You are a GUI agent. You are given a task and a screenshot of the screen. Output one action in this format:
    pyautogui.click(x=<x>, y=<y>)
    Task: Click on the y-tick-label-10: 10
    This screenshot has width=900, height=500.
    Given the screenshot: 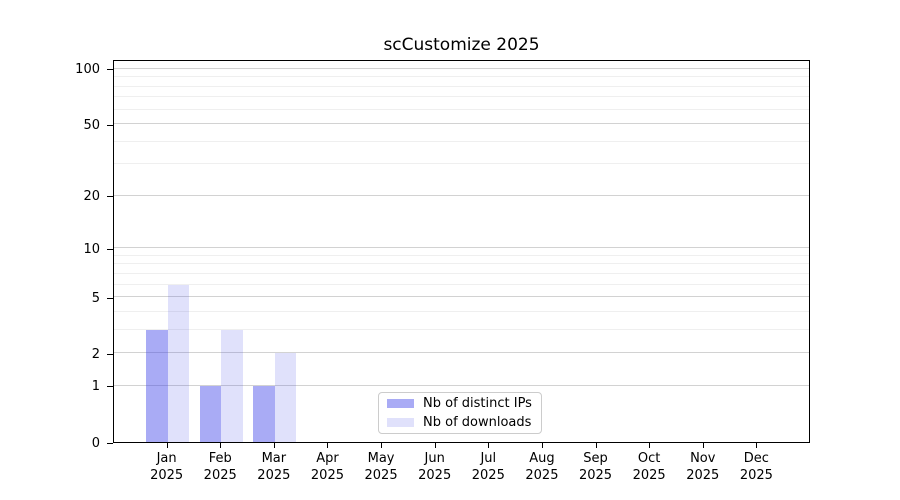 What is the action you would take?
    pyautogui.click(x=91, y=249)
    